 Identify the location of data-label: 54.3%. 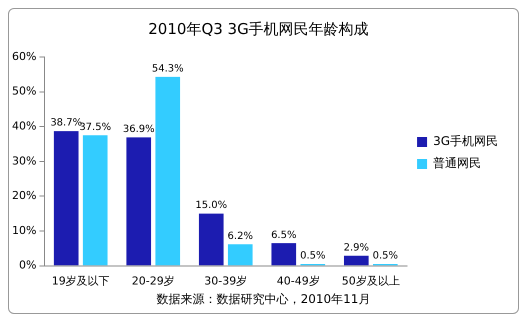
(168, 68).